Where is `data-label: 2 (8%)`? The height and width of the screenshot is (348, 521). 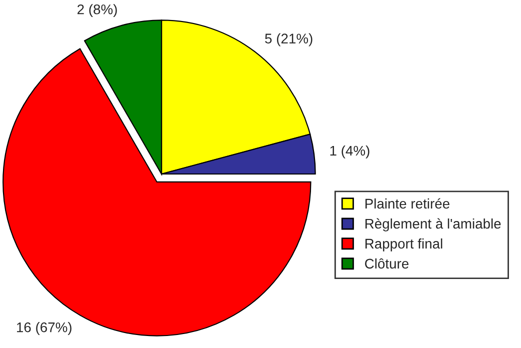
data-label: 2 (8%) is located at coordinates (97, 11).